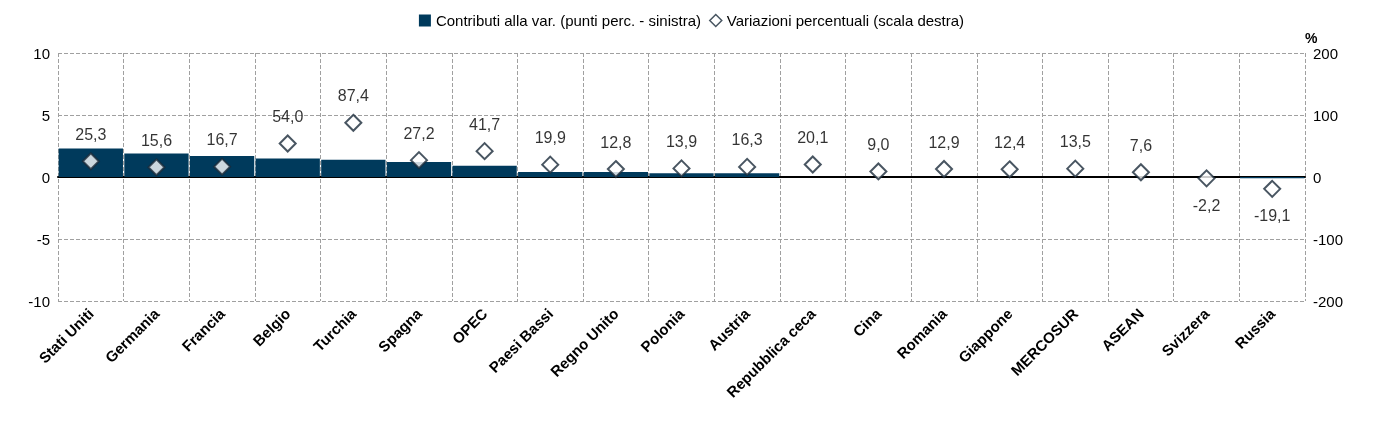 This screenshot has height=444, width=1383. I want to click on data-label: 12,9, so click(944, 142).